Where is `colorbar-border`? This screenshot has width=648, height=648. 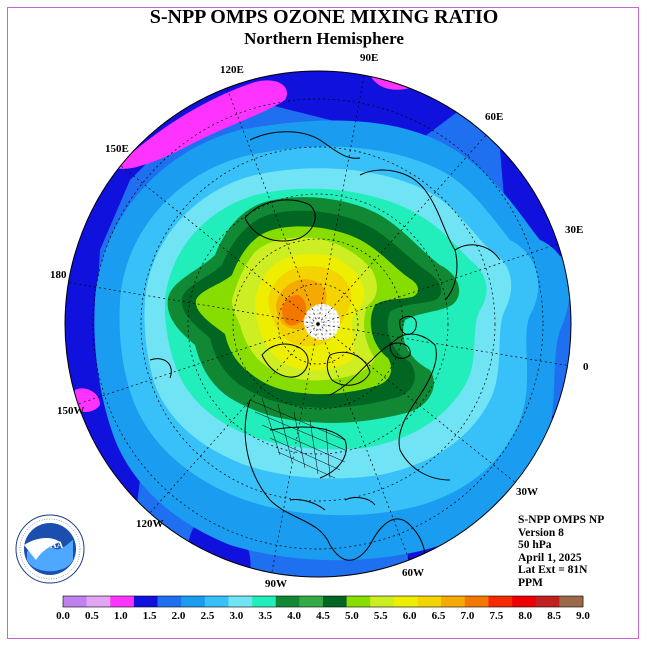 colorbar-border is located at coordinates (323, 601).